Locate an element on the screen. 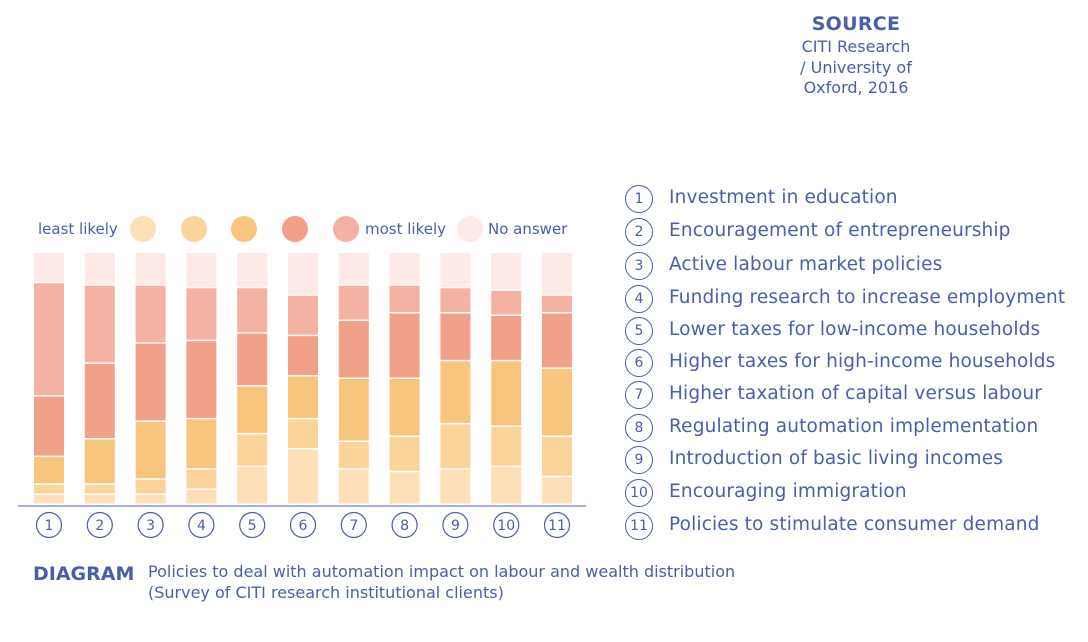  policy-number-badge: 3 is located at coordinates (639, 266).